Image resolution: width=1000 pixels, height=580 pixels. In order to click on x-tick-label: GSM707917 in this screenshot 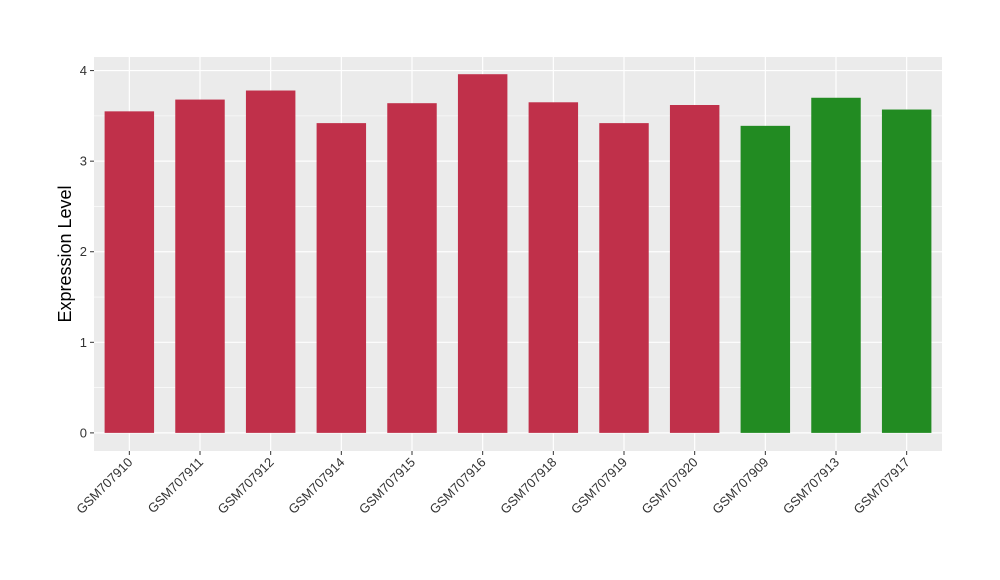, I will do `click(882, 486)`.